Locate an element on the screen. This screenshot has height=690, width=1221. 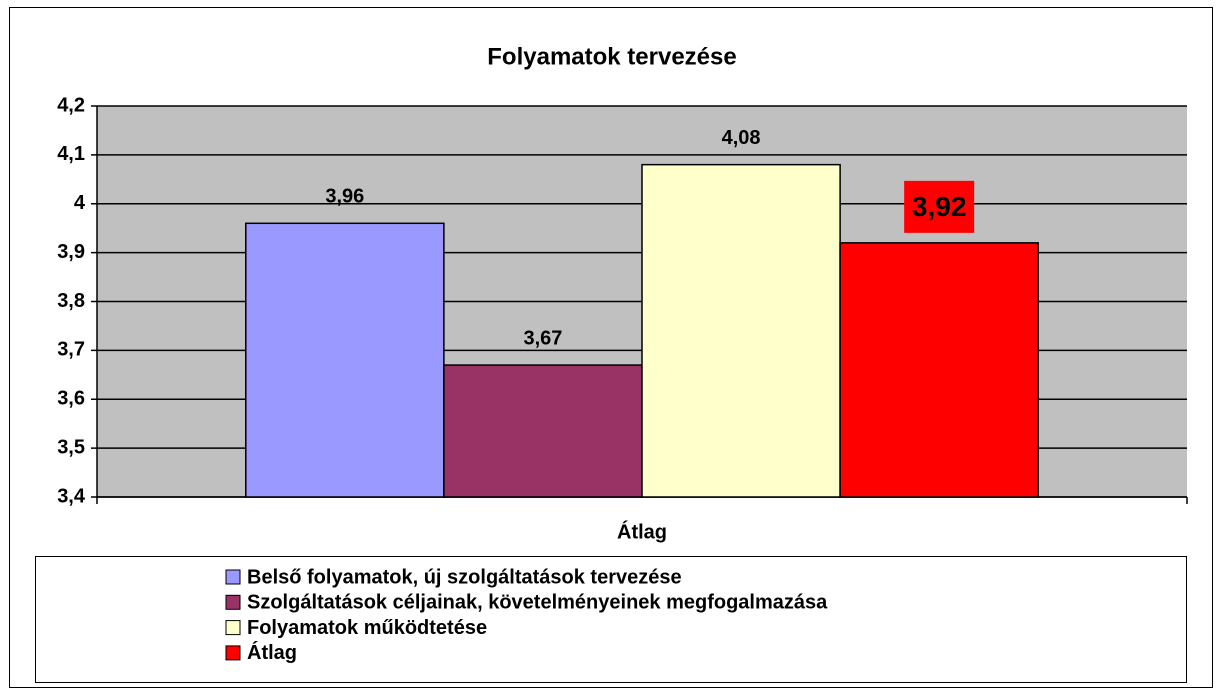
value-label: 3,96 is located at coordinates (344, 197).